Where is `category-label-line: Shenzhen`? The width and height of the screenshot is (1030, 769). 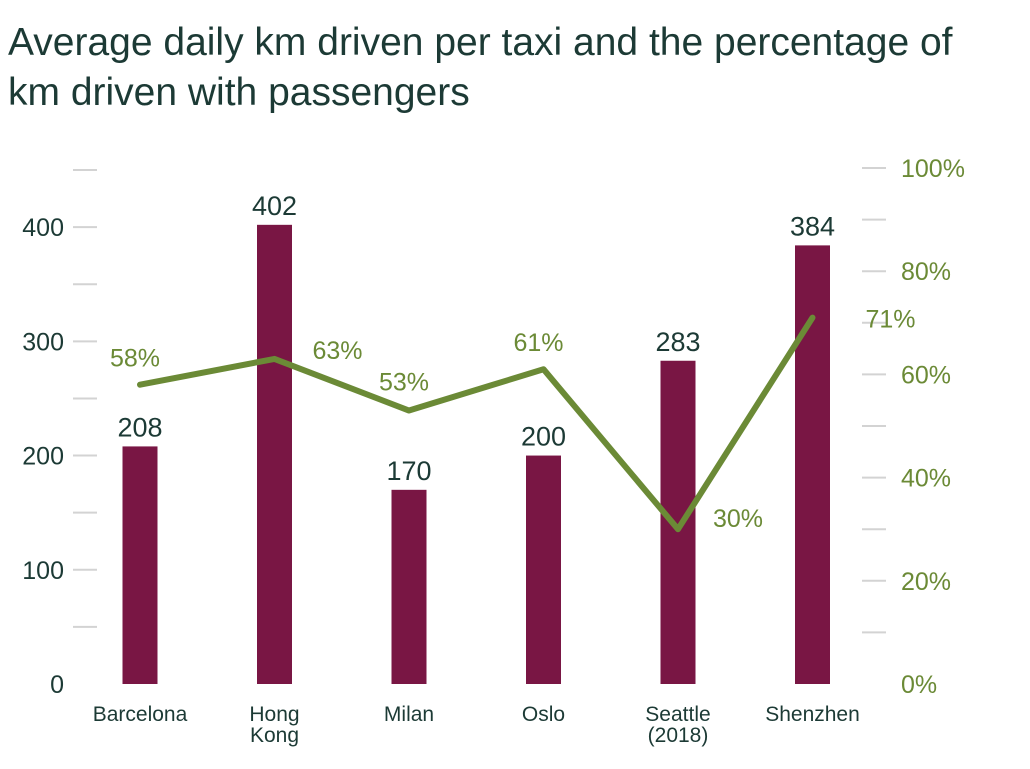 category-label-line: Shenzhen is located at coordinates (812, 714).